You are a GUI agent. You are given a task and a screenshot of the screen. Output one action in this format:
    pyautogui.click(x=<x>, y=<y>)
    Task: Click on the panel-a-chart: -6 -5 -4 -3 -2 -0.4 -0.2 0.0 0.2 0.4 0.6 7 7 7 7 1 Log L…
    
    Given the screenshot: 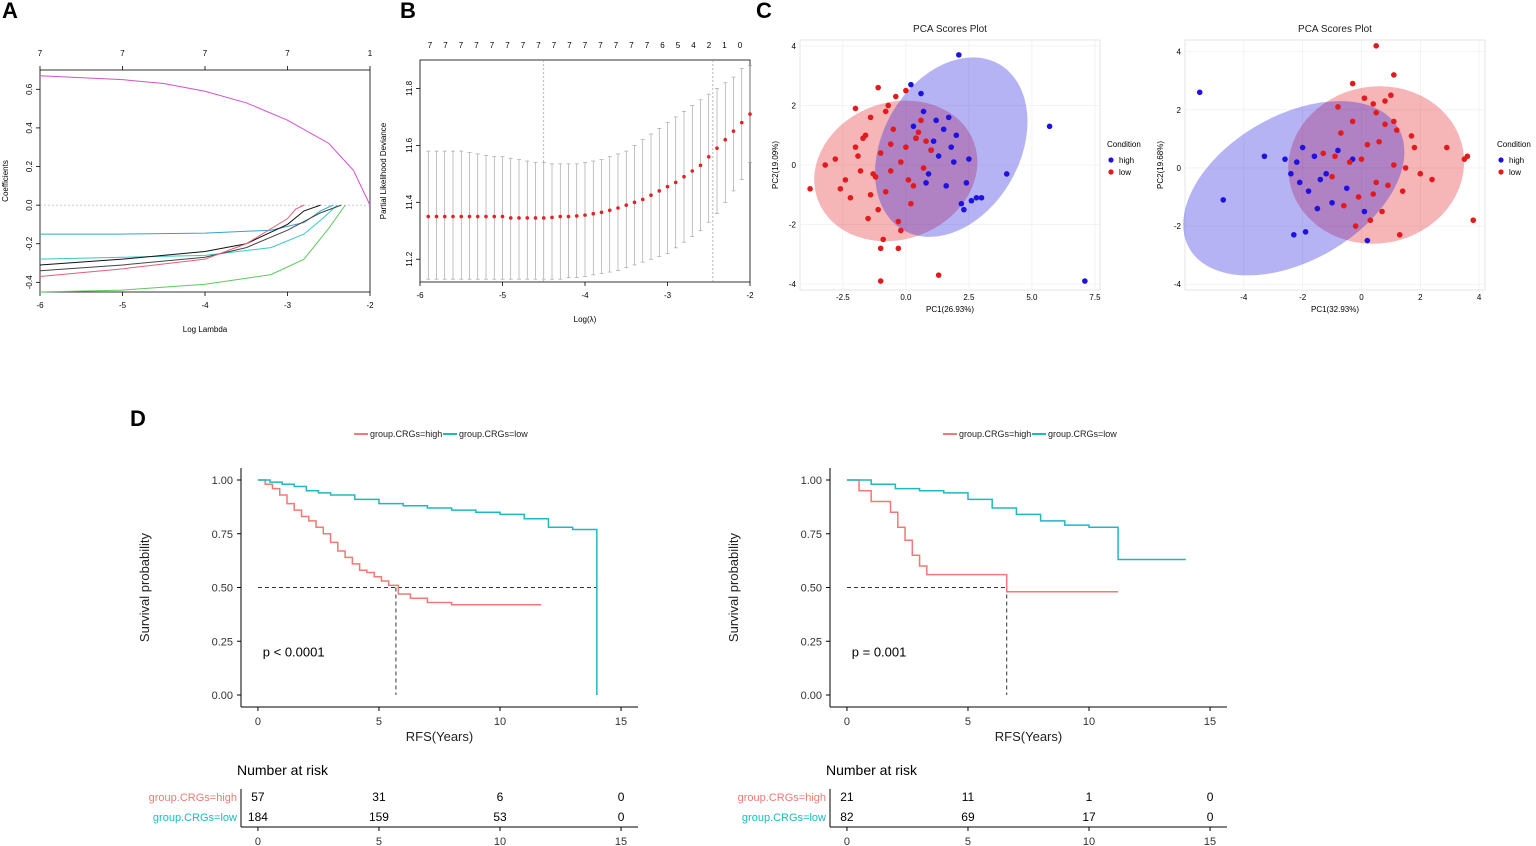 What is the action you would take?
    pyautogui.click(x=187, y=191)
    